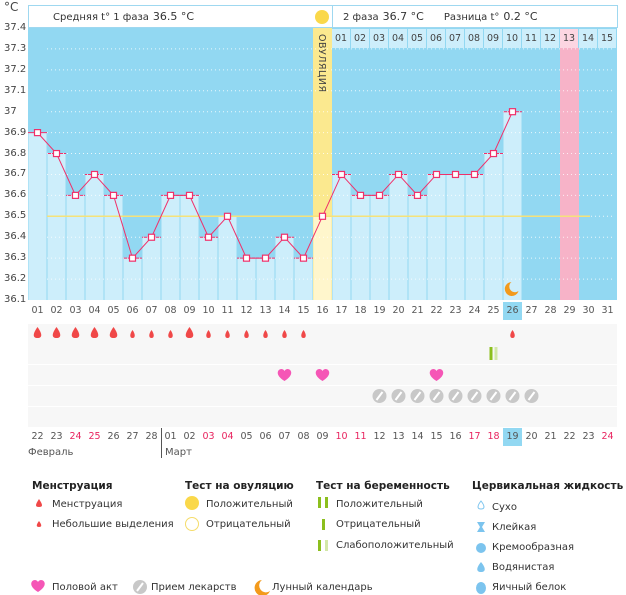  What do you see at coordinates (360, 310) in the screenshot?
I see `day-label: 18` at bounding box center [360, 310].